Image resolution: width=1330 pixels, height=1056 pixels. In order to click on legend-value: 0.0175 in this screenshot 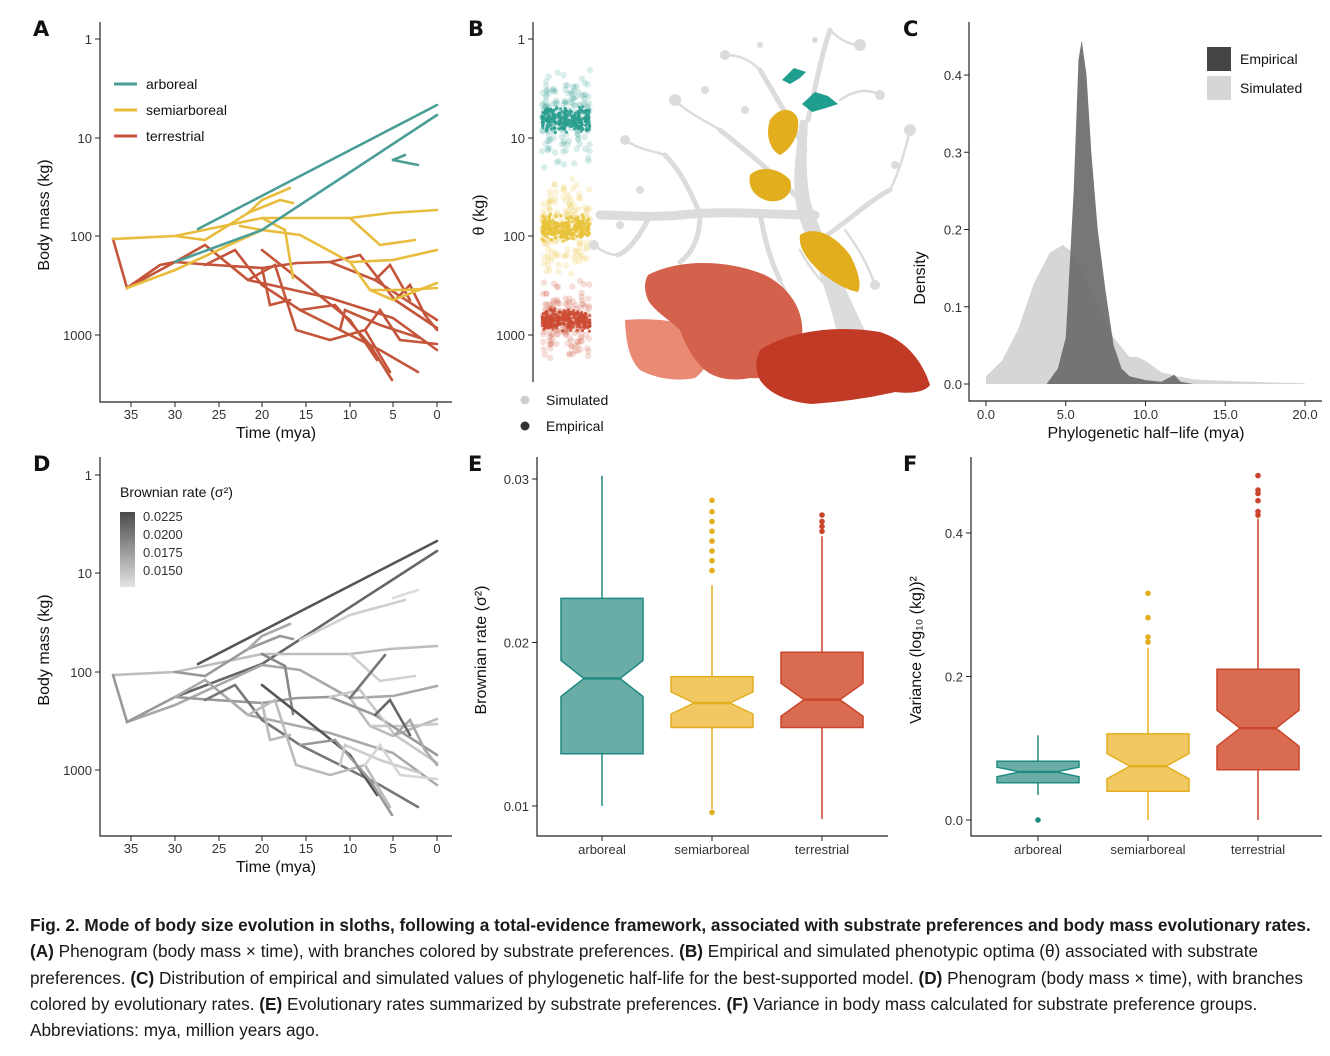, I will do `click(163, 552)`.